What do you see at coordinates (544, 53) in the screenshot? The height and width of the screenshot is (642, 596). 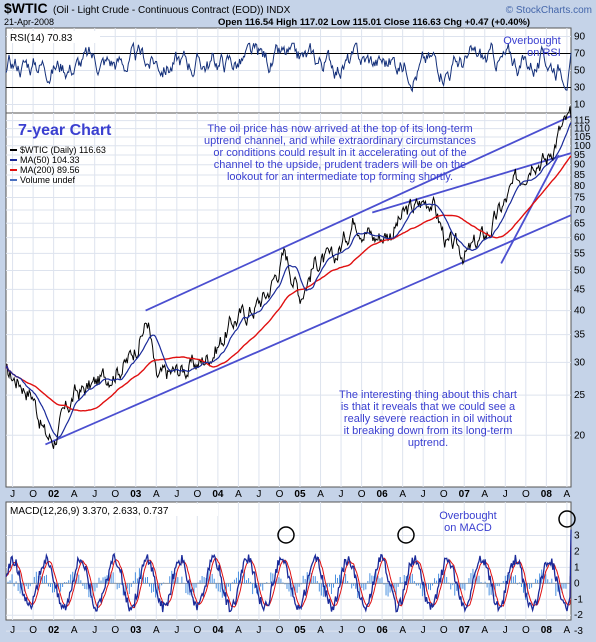 I see `rsi-note-line2: on RSI` at bounding box center [544, 53].